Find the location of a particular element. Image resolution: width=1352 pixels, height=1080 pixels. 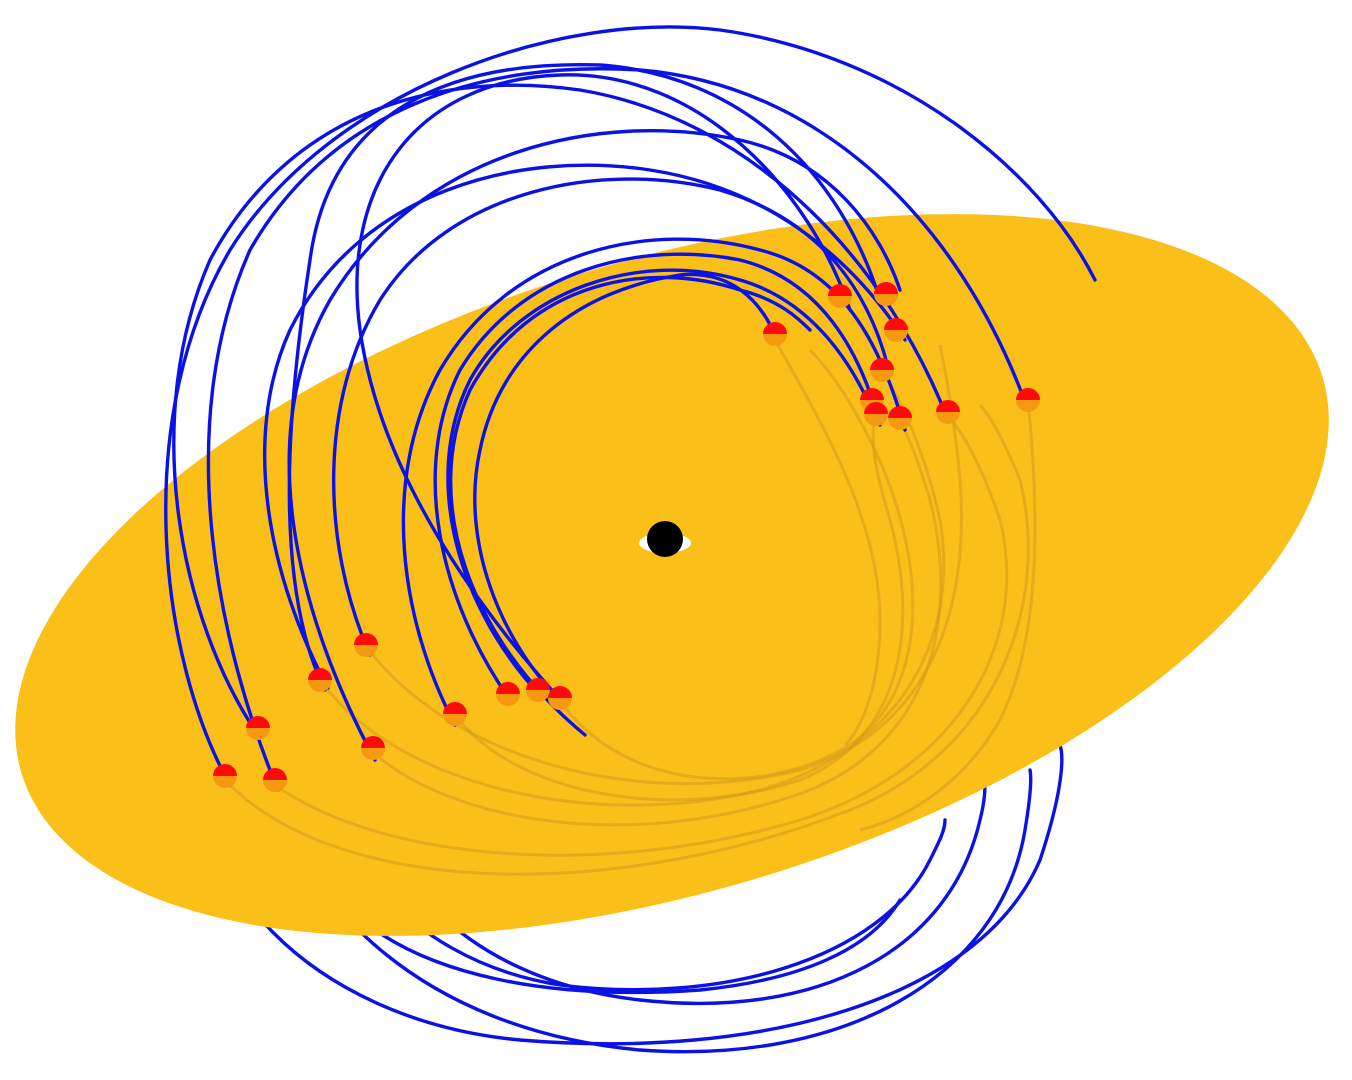

black-hole is located at coordinates (665, 539).